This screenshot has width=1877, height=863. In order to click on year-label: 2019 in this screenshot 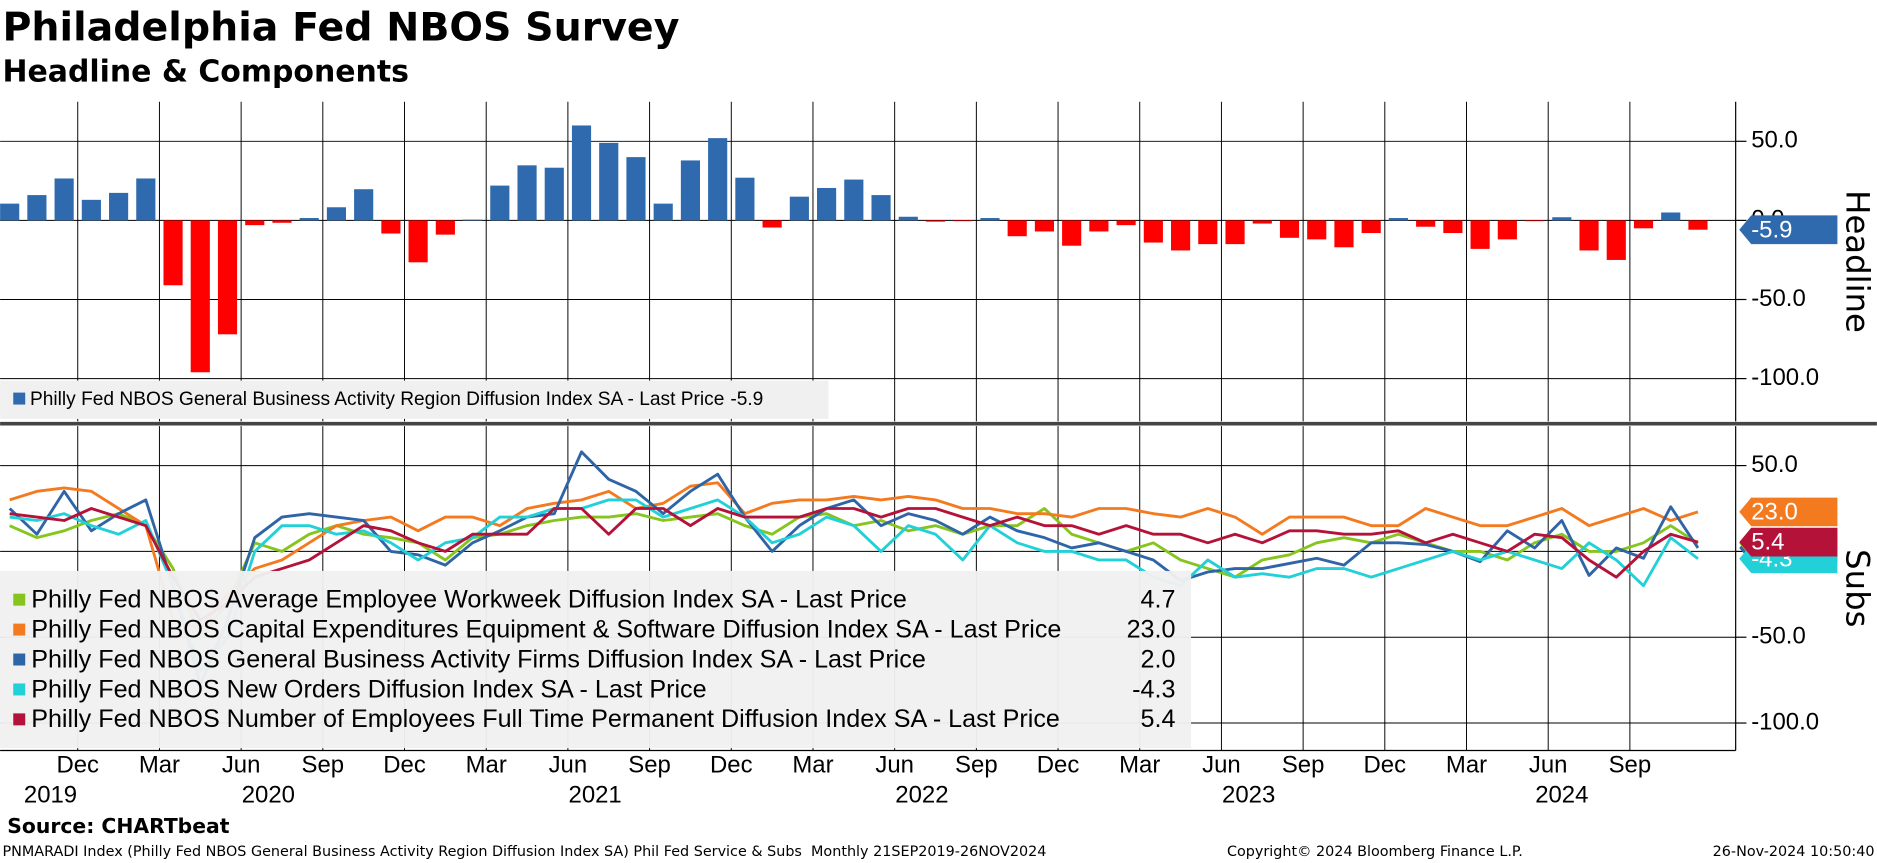, I will do `click(50, 794)`.